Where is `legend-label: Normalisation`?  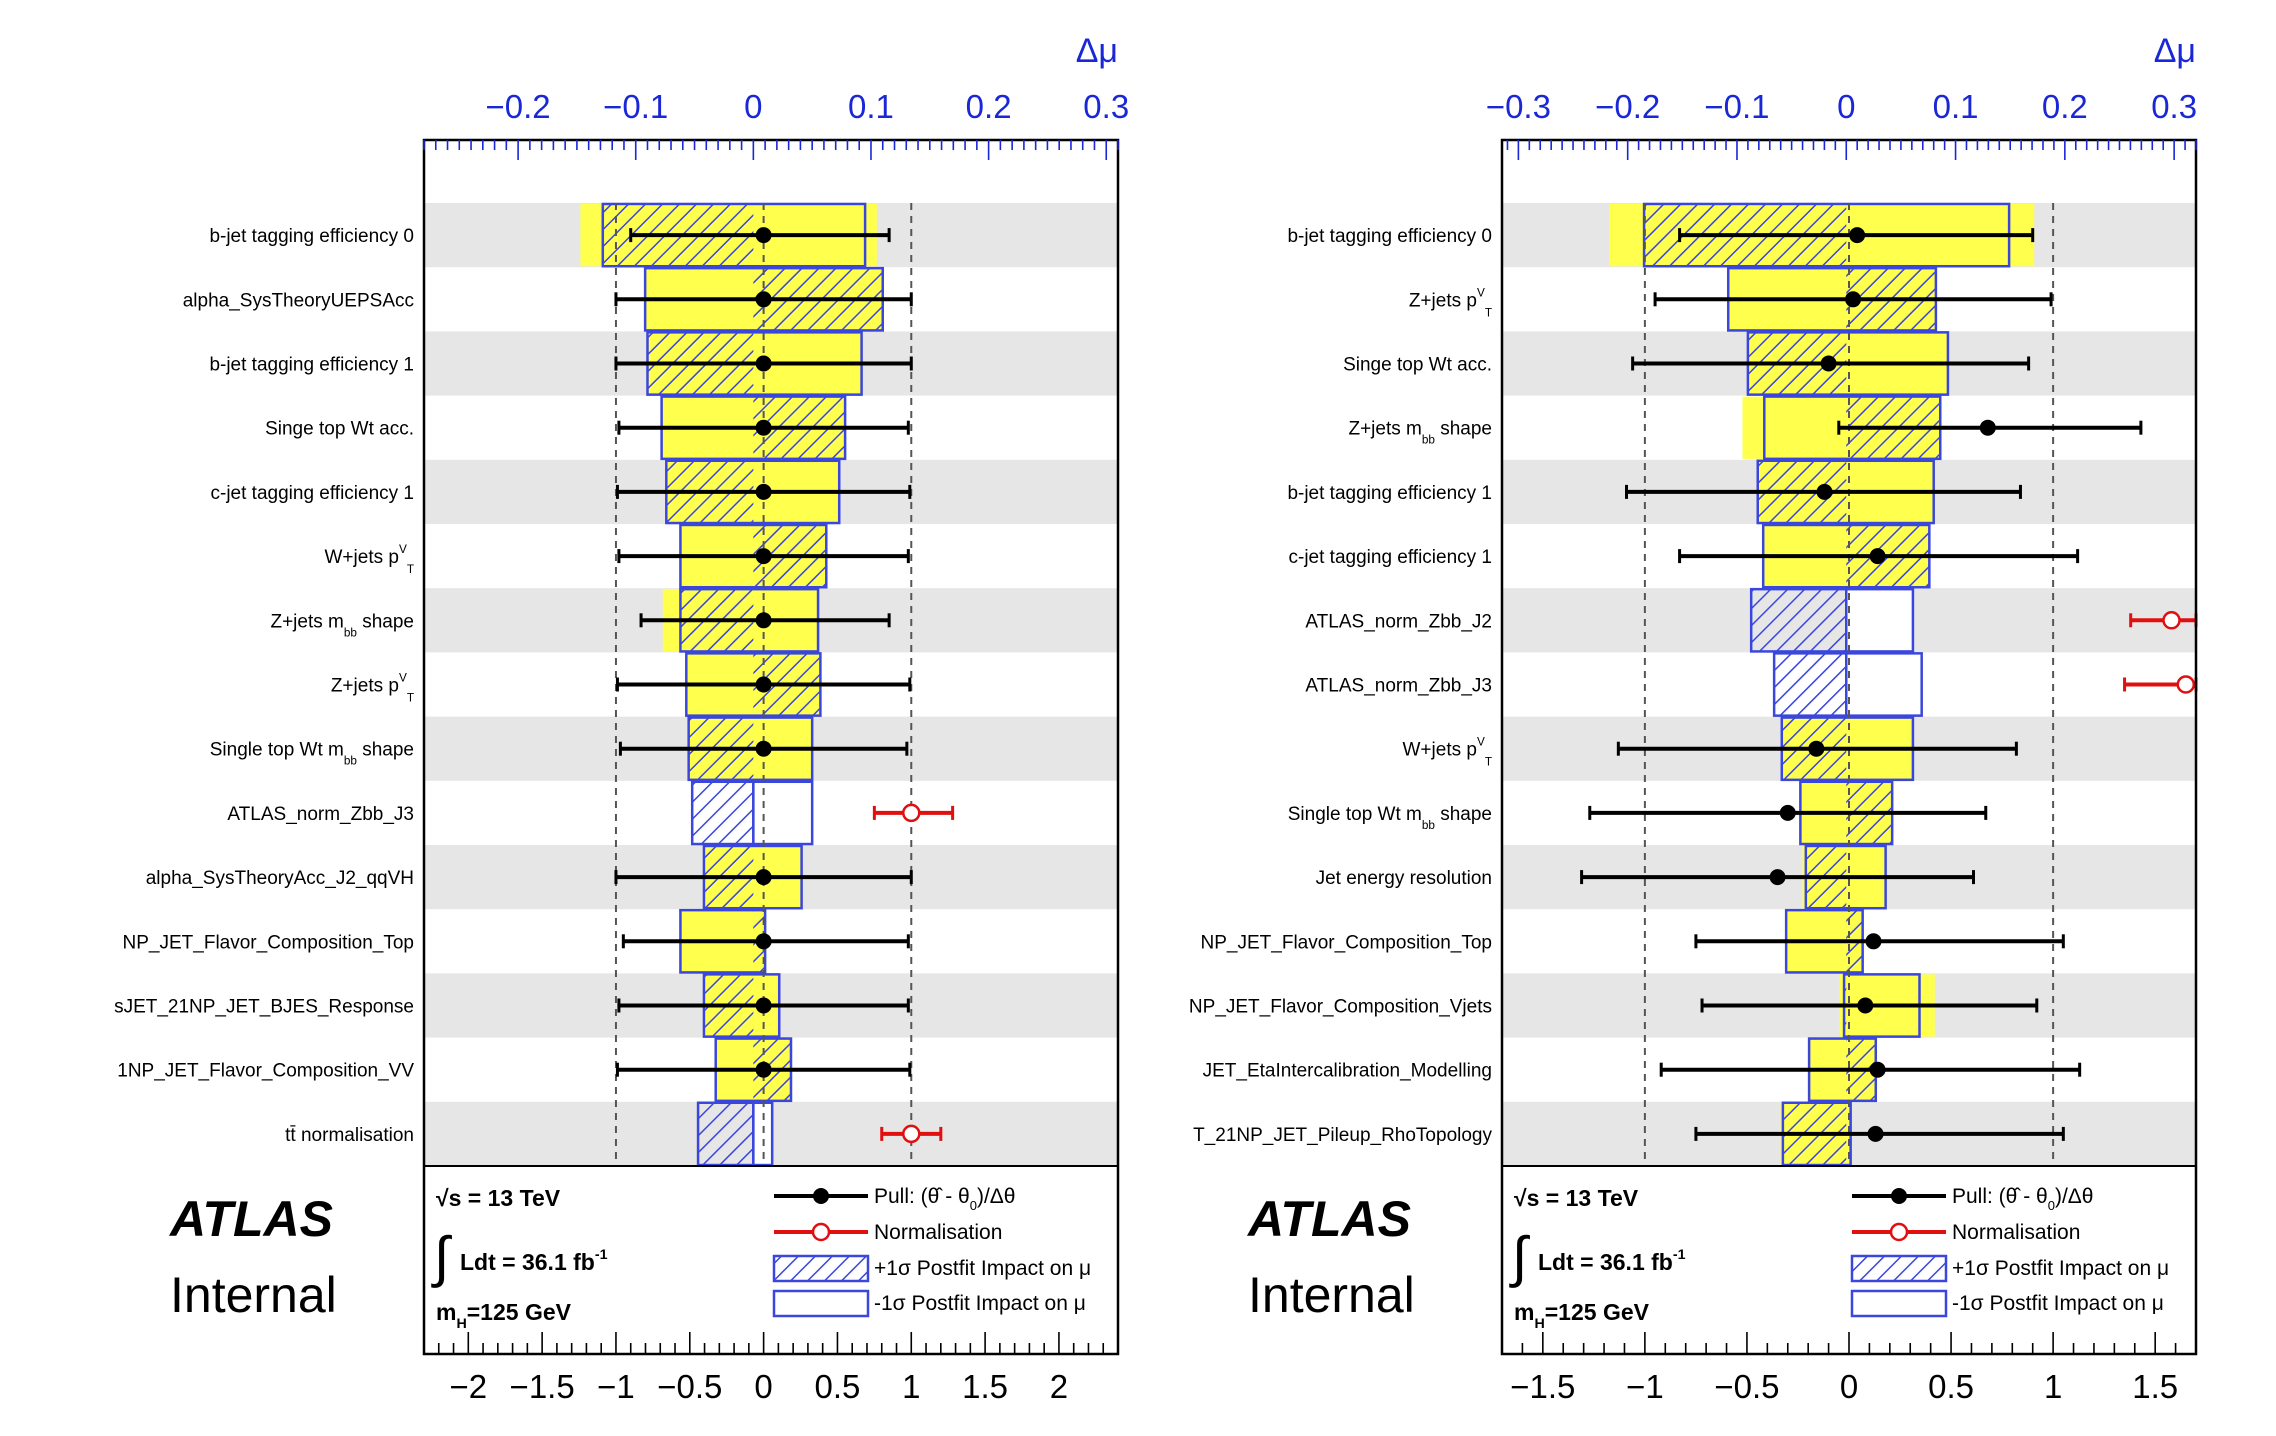
legend-label: Normalisation is located at coordinates (938, 1232).